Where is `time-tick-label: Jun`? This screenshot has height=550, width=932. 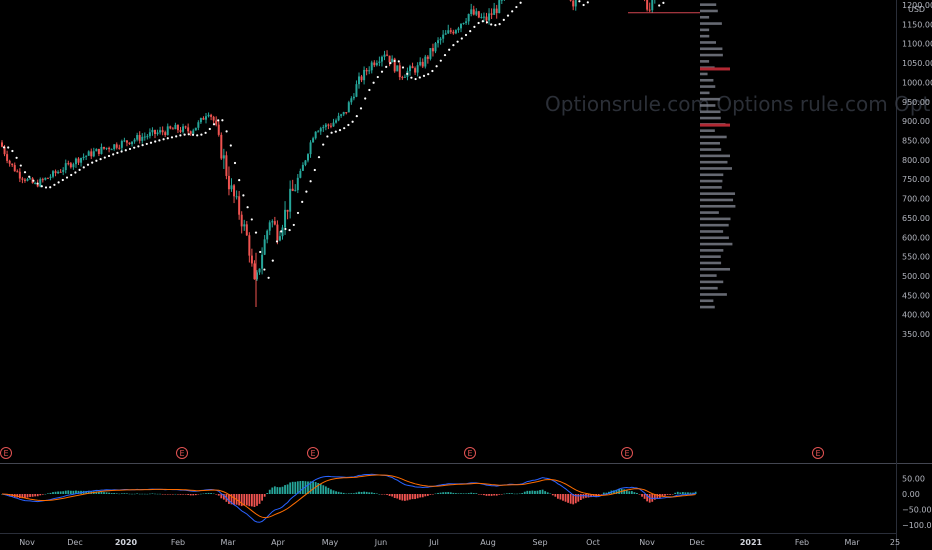
time-tick-label: Jun is located at coordinates (381, 542).